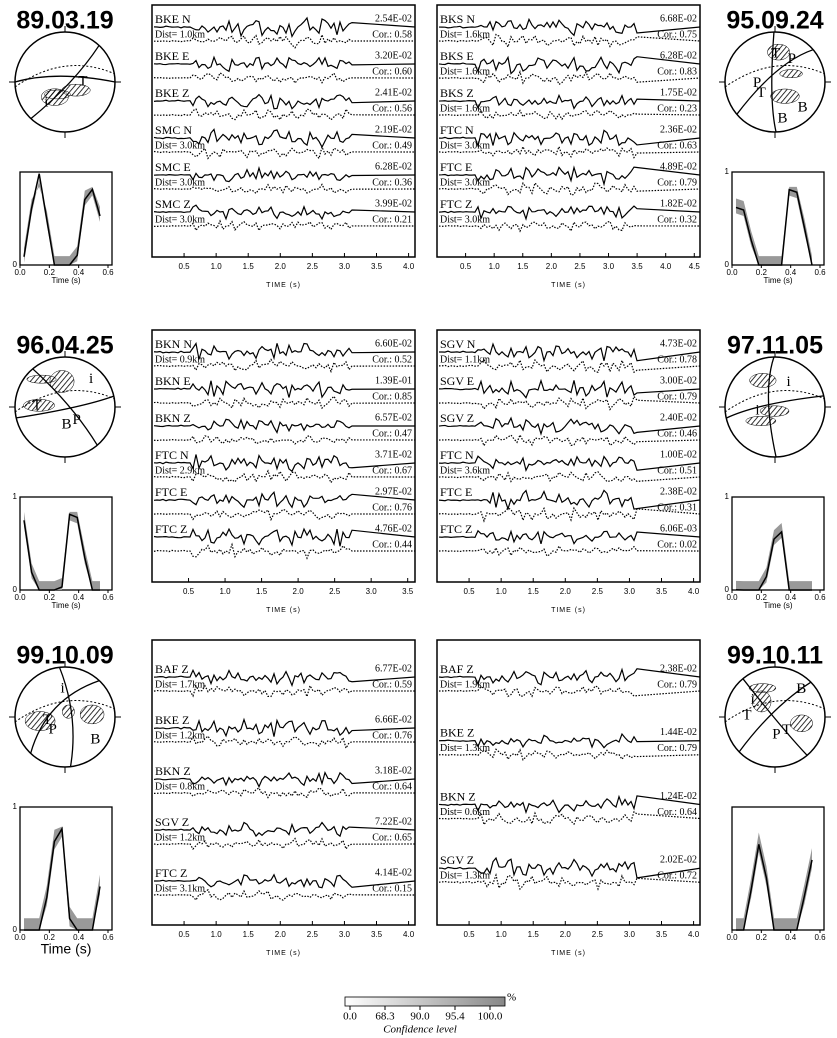 The width and height of the screenshot is (837, 1038). What do you see at coordinates (457, 130) in the screenshot?
I see `station-name: FTC N` at bounding box center [457, 130].